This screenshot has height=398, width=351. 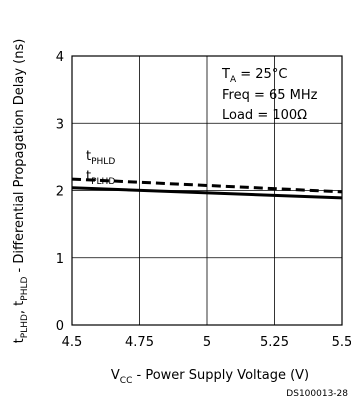 I want to click on ta-sub: A, so click(x=233, y=80).